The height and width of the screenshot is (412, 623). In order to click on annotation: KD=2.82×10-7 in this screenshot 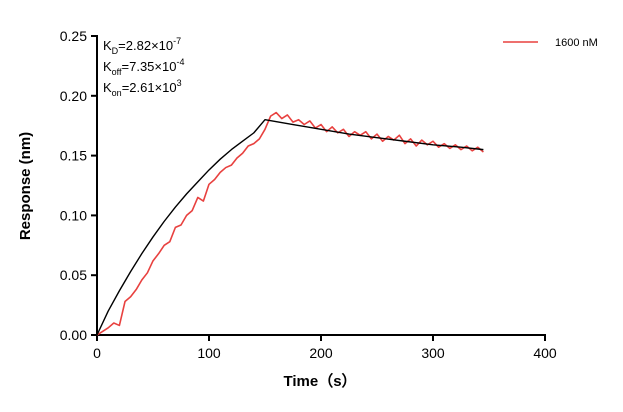, I will do `click(142, 46)`.